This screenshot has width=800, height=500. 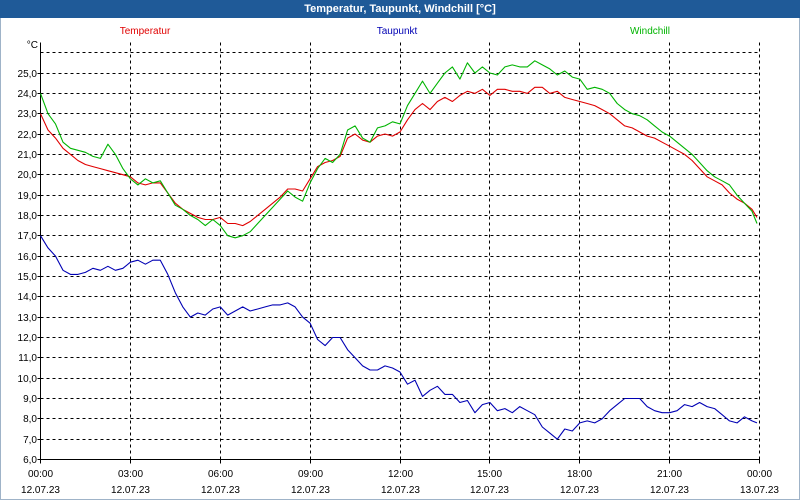 What do you see at coordinates (32, 45) in the screenshot?
I see `y-axis-unit-label: °C` at bounding box center [32, 45].